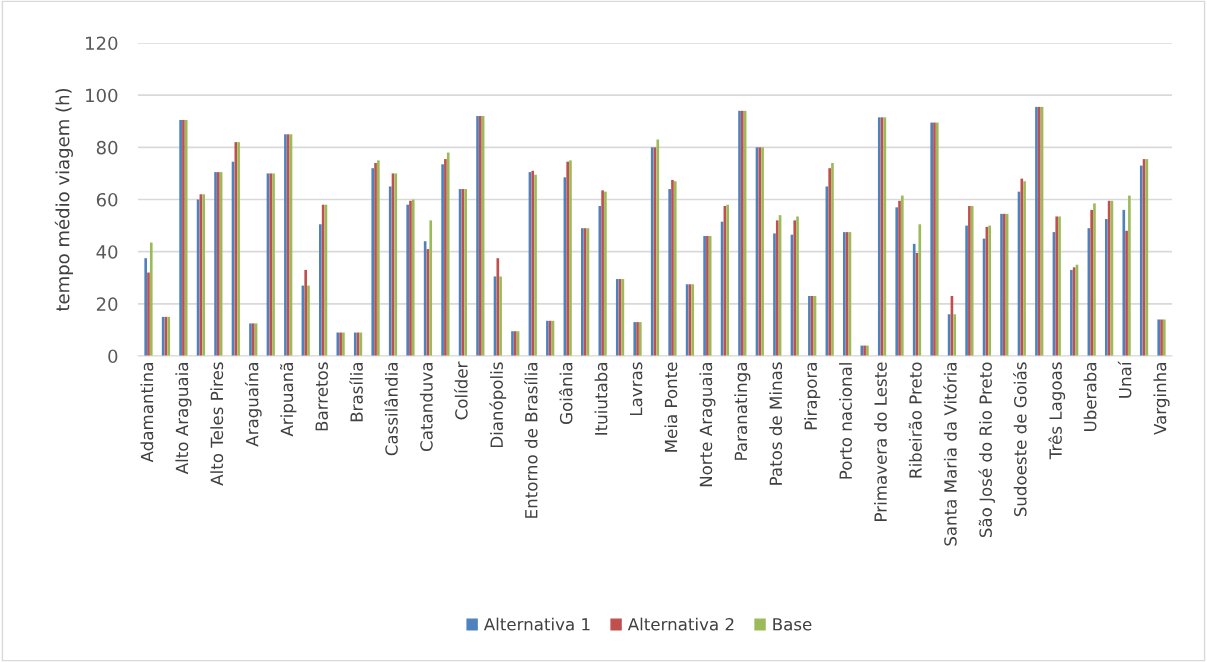 This screenshot has height=662, width=1207. Describe the element at coordinates (742, 411) in the screenshot. I see `x-tick-label: Paranatinga` at that location.